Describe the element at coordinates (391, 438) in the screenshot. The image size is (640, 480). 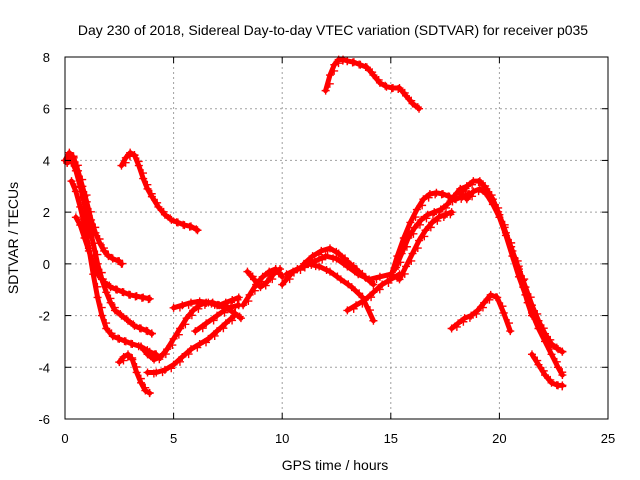
I see `x-tick-label: 15` at that location.